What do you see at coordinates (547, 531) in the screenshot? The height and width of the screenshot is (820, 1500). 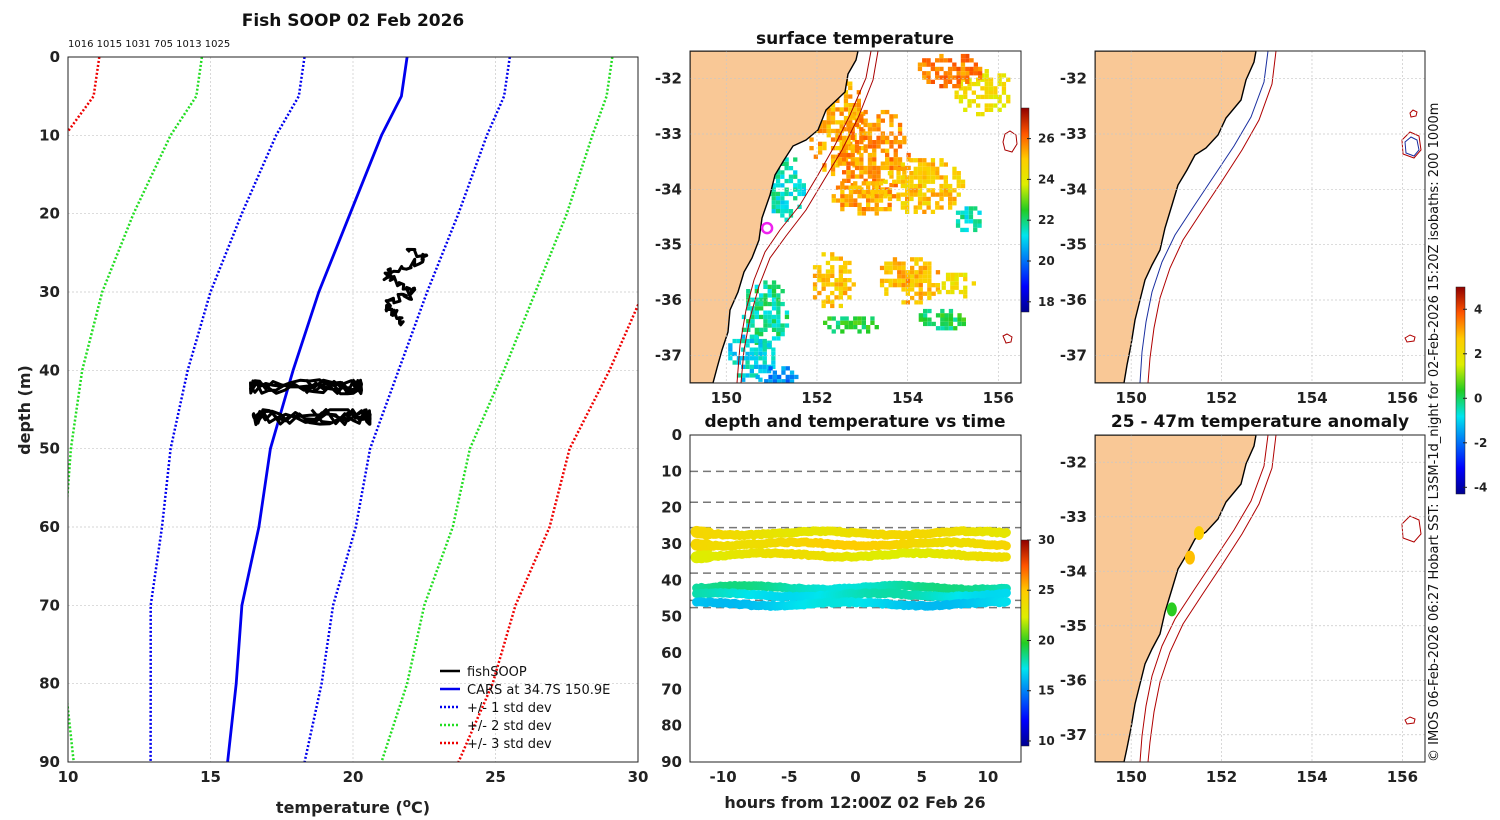 I see `std3-upper-line` at bounding box center [547, 531].